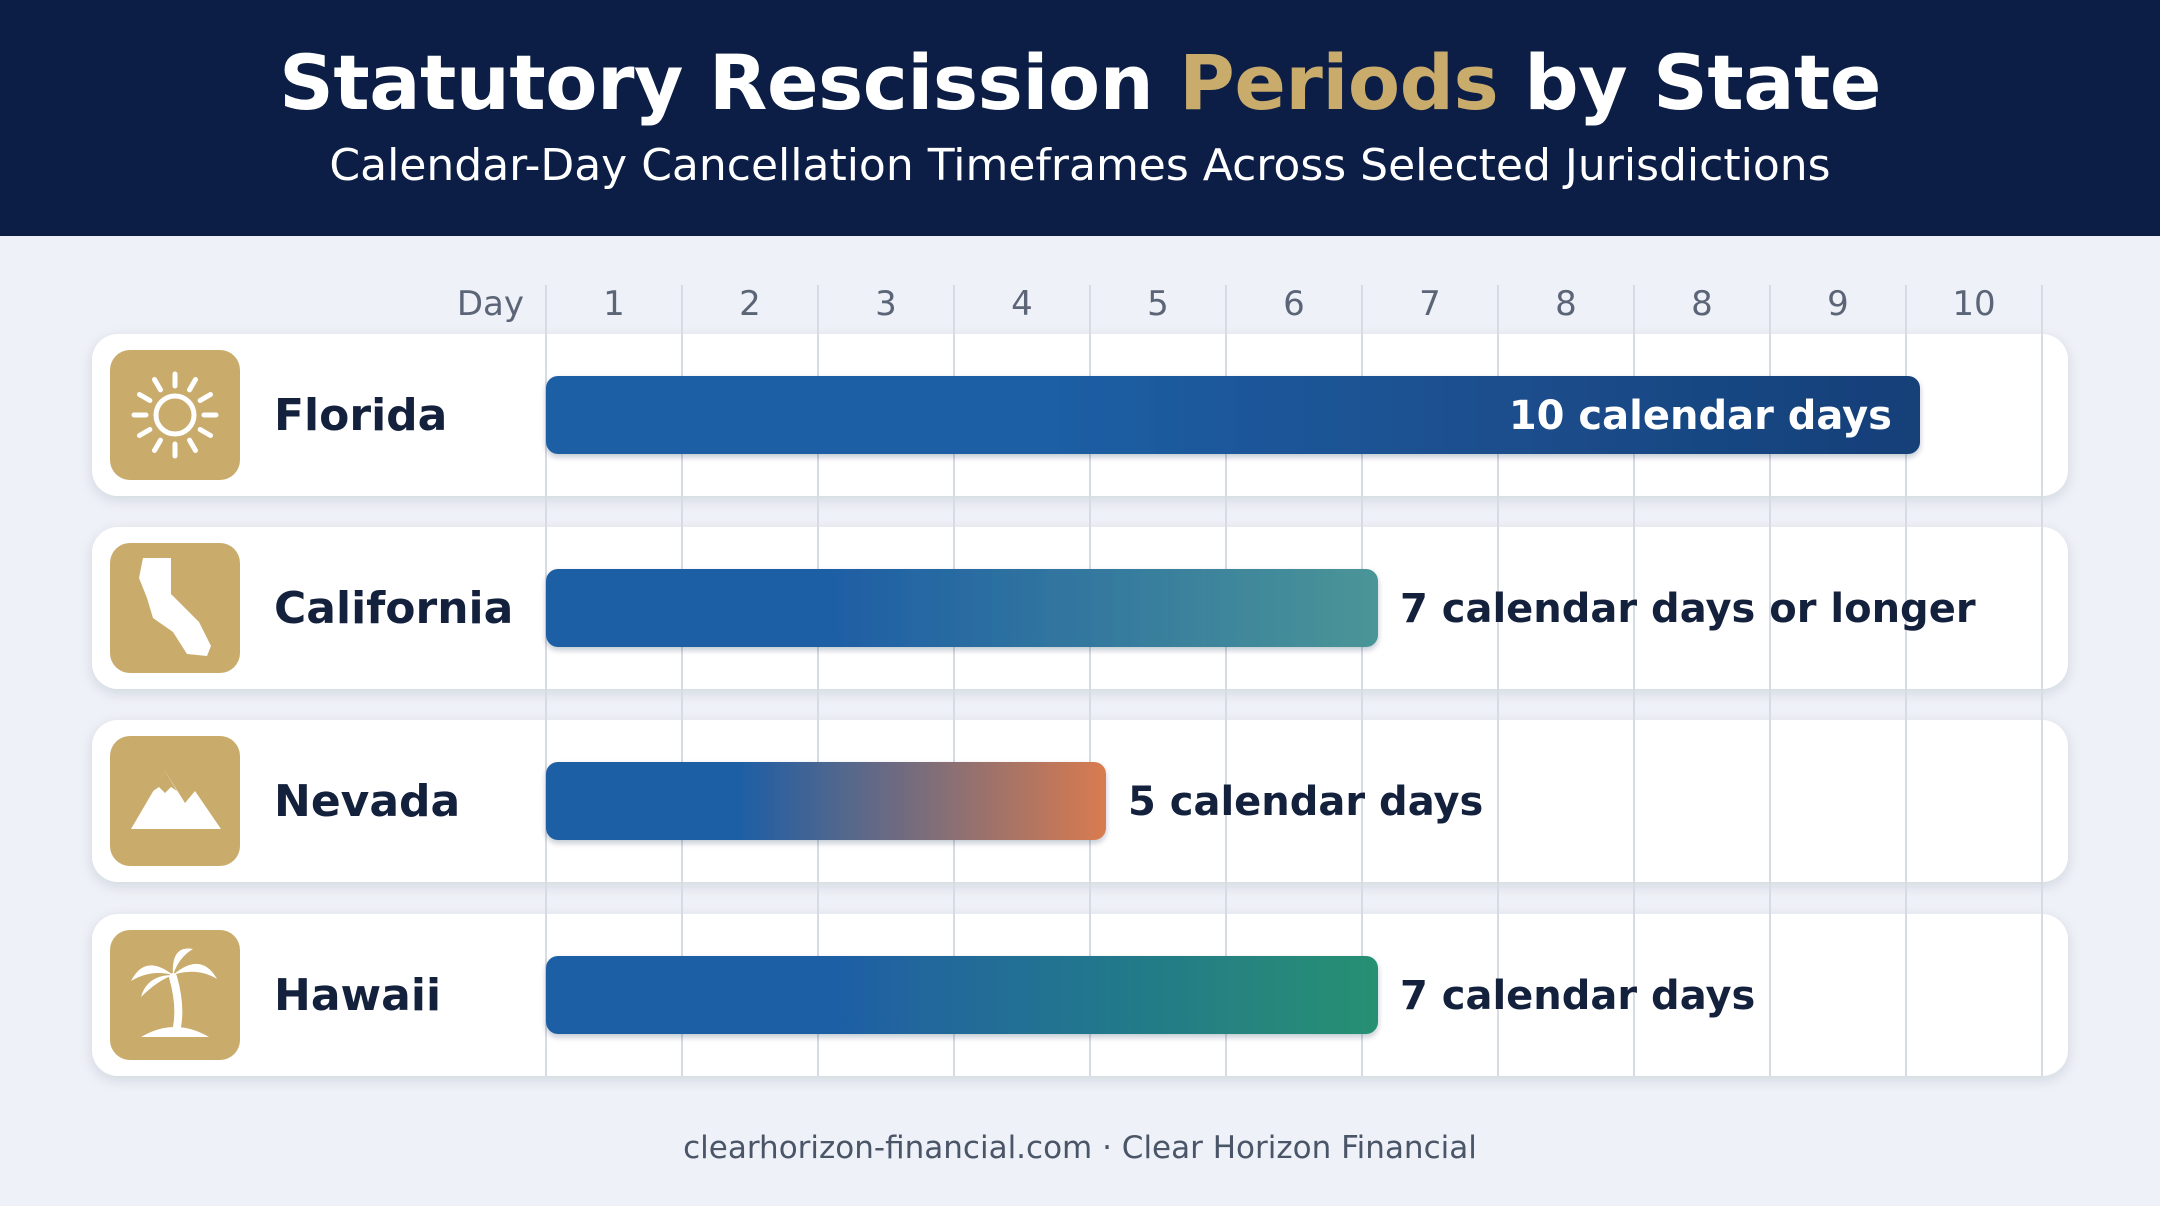 The width and height of the screenshot is (2160, 1206). I want to click on tick-label: 4, so click(1022, 304).